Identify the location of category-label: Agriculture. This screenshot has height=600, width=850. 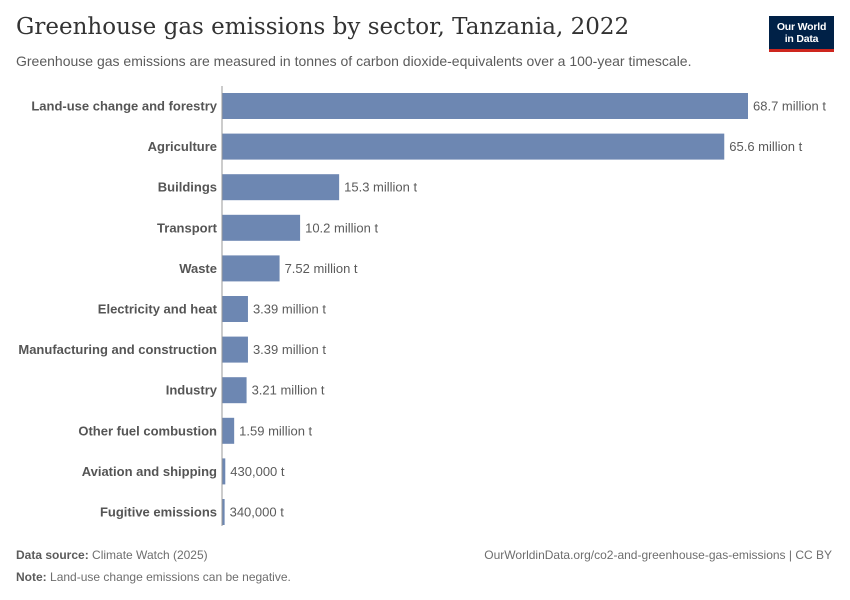
(182, 146).